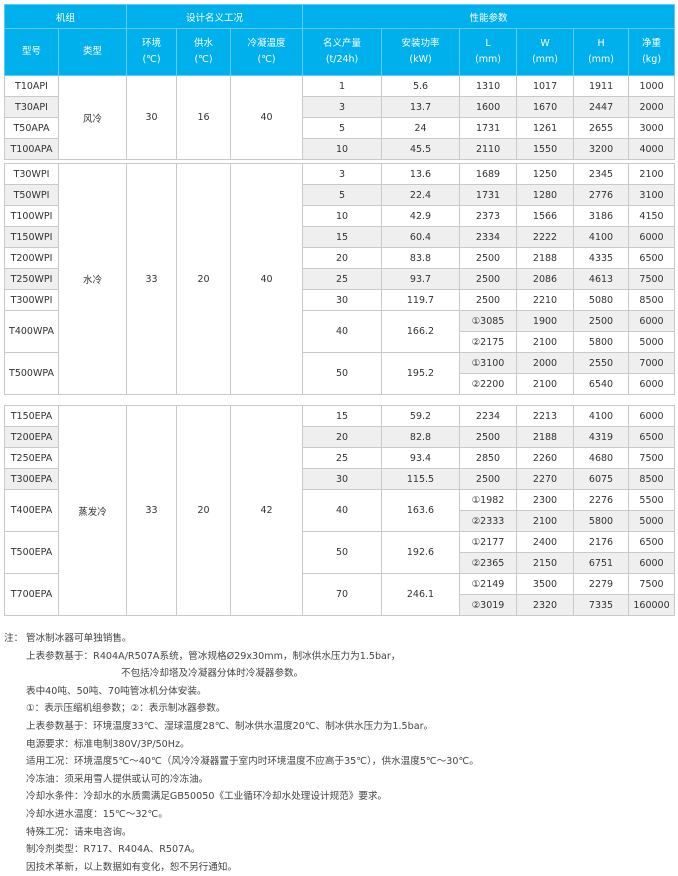 This screenshot has height=876, width=678. What do you see at coordinates (267, 117) in the screenshot?
I see `condensing-cell: 40` at bounding box center [267, 117].